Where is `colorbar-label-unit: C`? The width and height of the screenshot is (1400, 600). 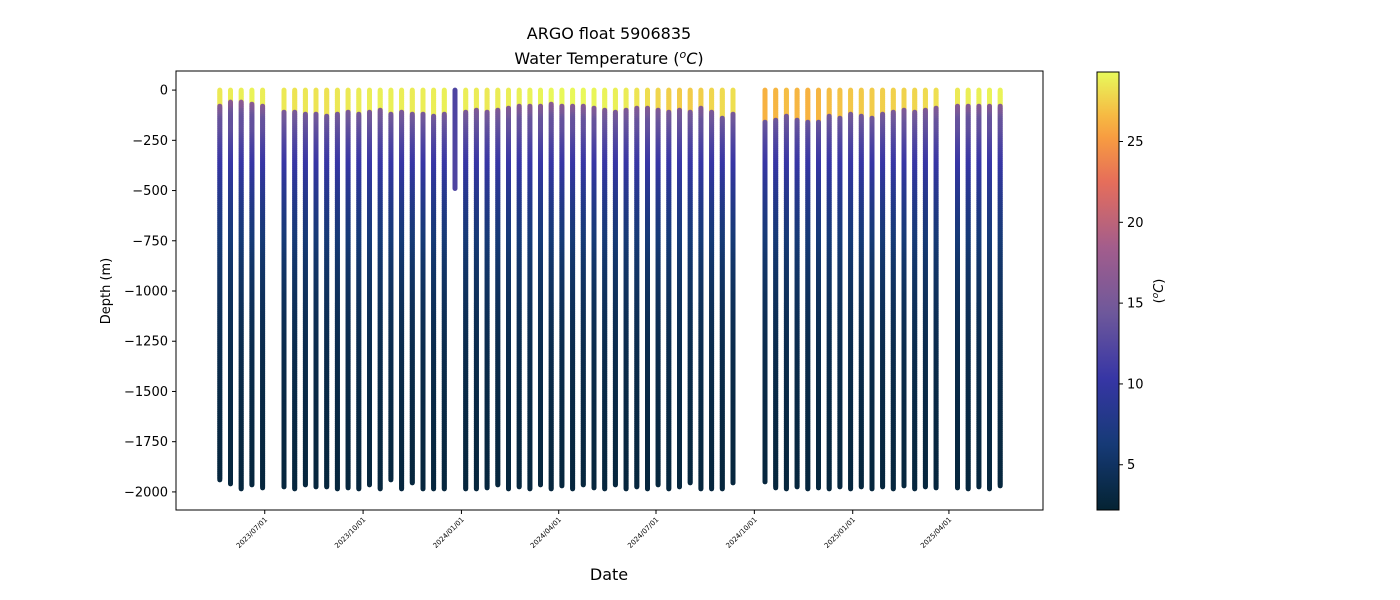
colorbar-label-unit: C is located at coordinates (1159, 288).